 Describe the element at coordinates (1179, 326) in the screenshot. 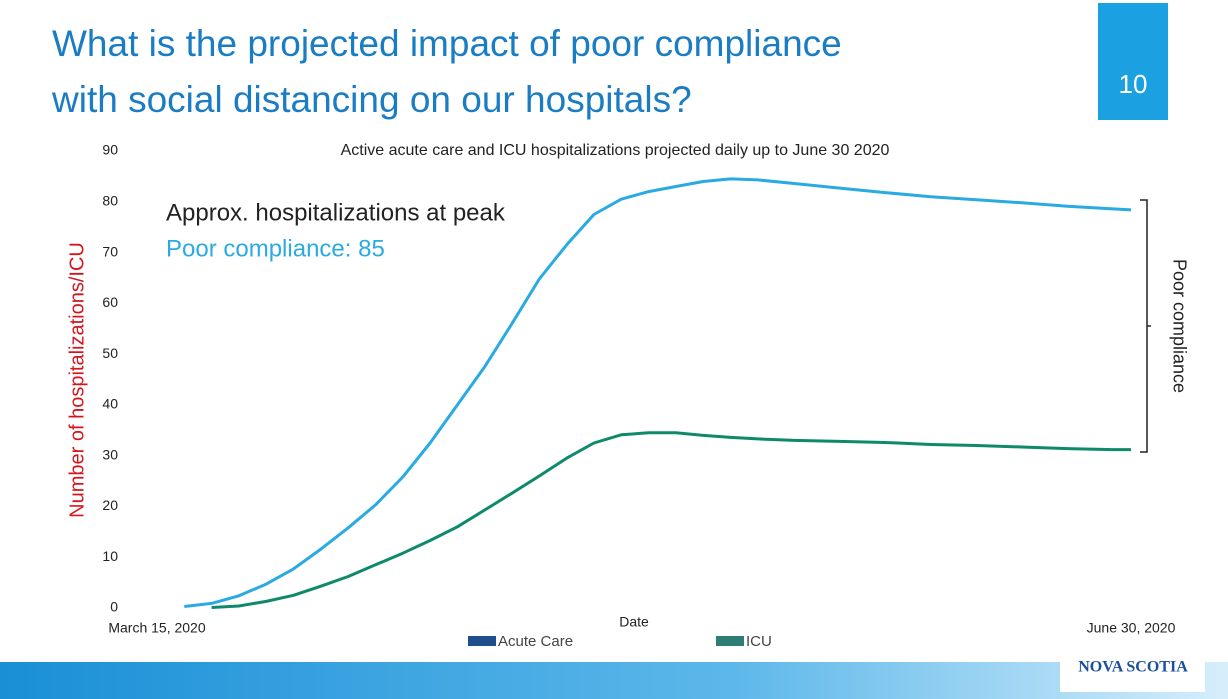

I see `annotation: Poor compliance` at that location.